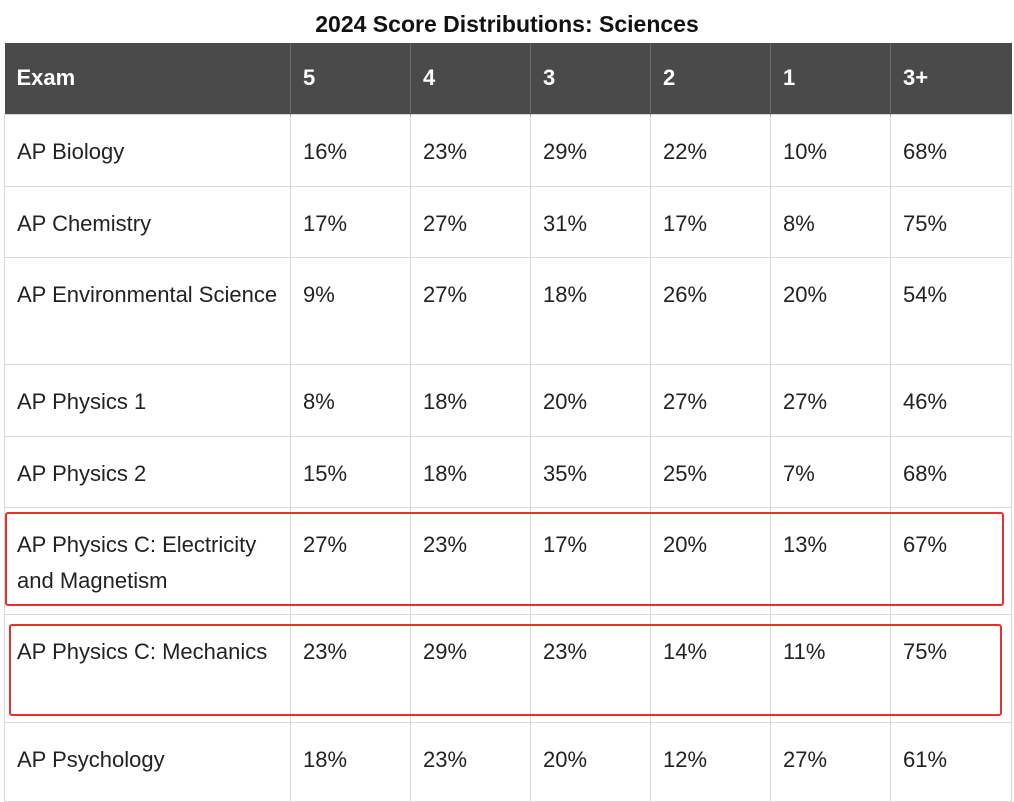 This screenshot has height=802, width=1014. I want to click on score-3-plus-cell: 67%, so click(951, 560).